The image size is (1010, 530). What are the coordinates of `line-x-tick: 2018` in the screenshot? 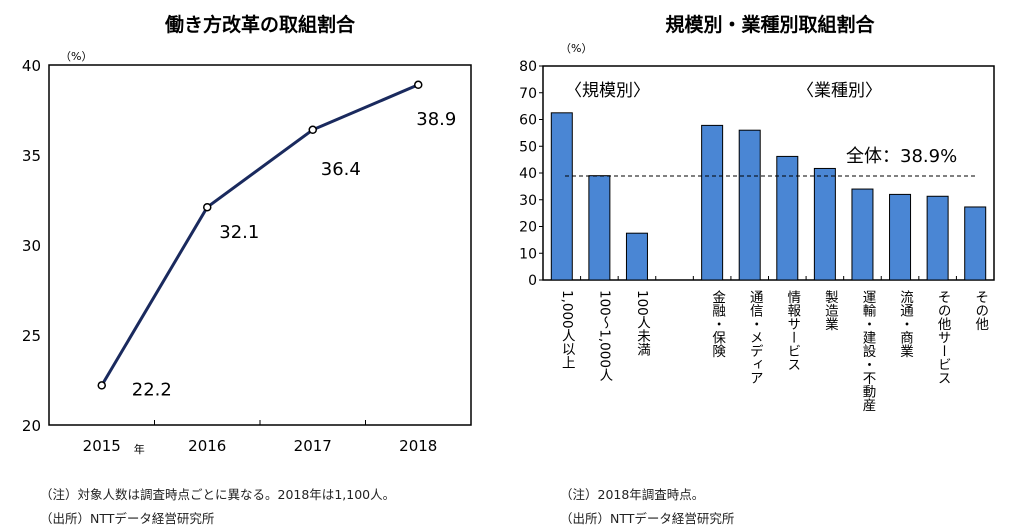 It's located at (418, 446).